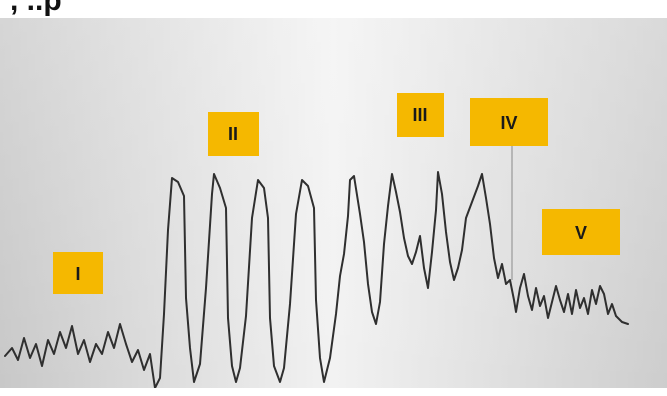 This screenshot has width=667, height=396. Describe the element at coordinates (333, 10) in the screenshot. I see `top-strip: , ..p` at that location.